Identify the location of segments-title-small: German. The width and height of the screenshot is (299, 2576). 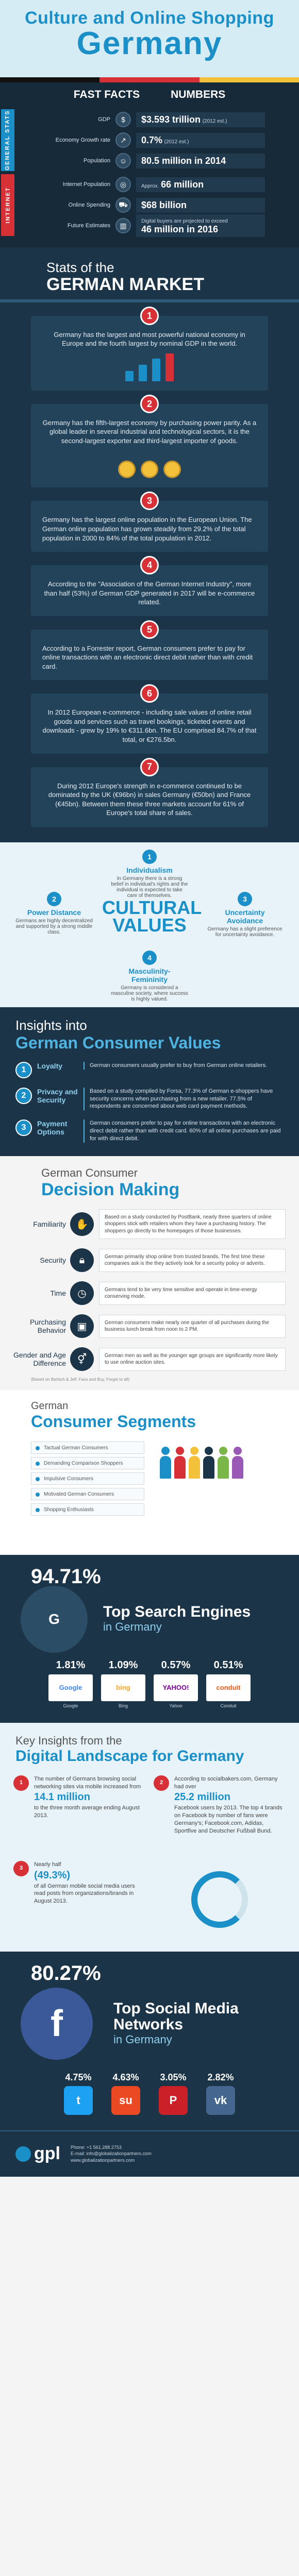
(50, 1406).